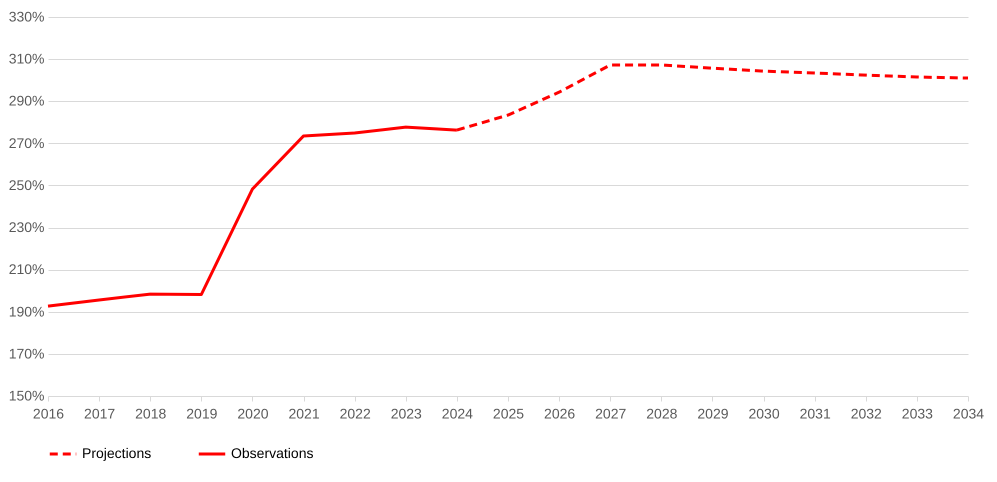 Image resolution: width=997 pixels, height=482 pixels. I want to click on y-tick-label: 170%, so click(26, 353).